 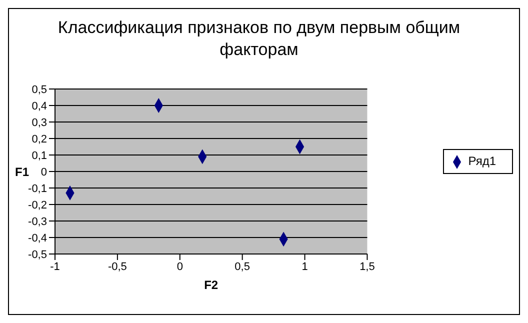 What do you see at coordinates (305, 266) in the screenshot?
I see `x-tick-label: 1` at bounding box center [305, 266].